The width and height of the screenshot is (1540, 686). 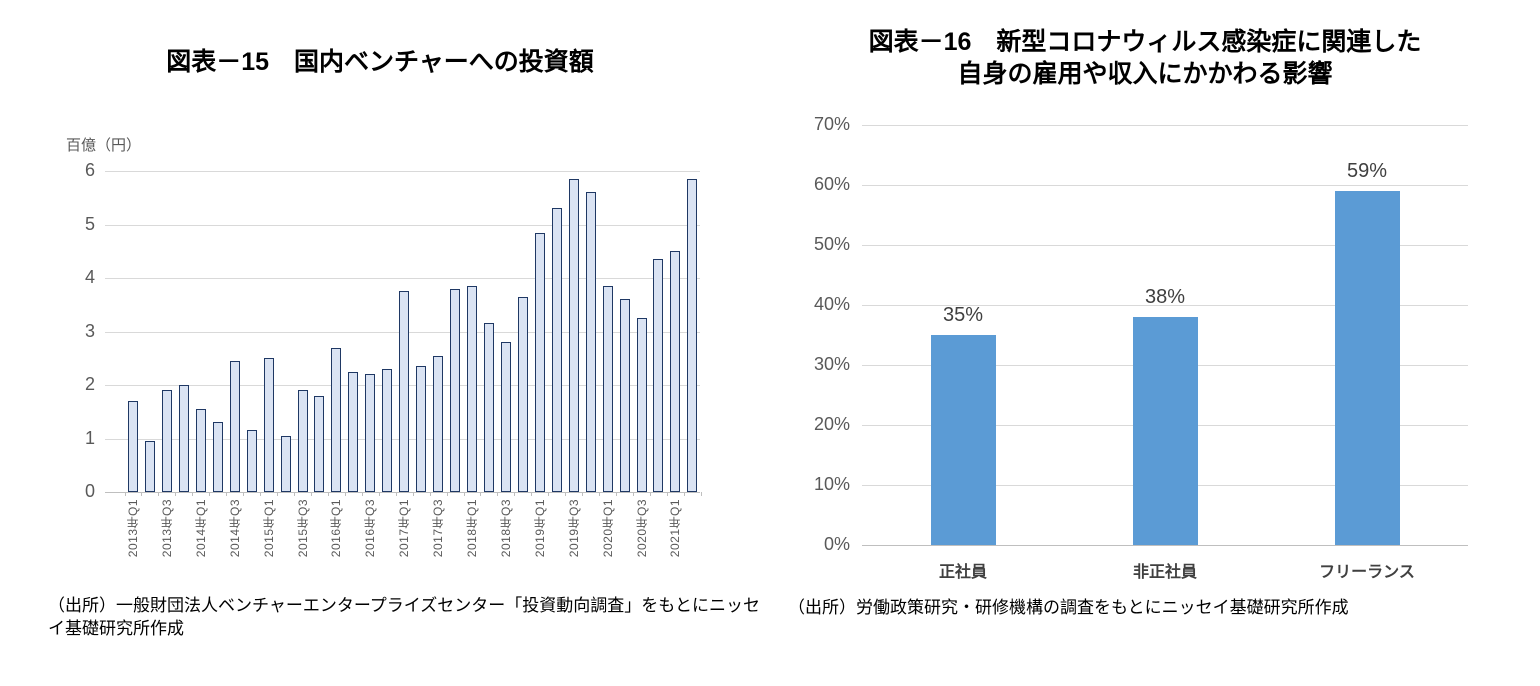 What do you see at coordinates (438, 528) in the screenshot?
I see `x-tick-label: 2017年Q3` at bounding box center [438, 528].